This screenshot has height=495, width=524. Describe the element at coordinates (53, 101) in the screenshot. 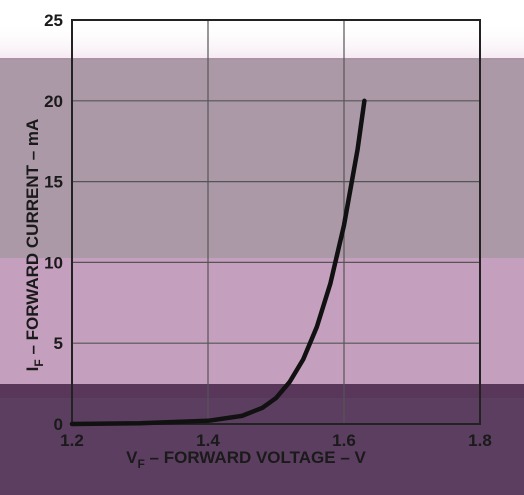

I see `y-tick-label-4: 20` at that location.